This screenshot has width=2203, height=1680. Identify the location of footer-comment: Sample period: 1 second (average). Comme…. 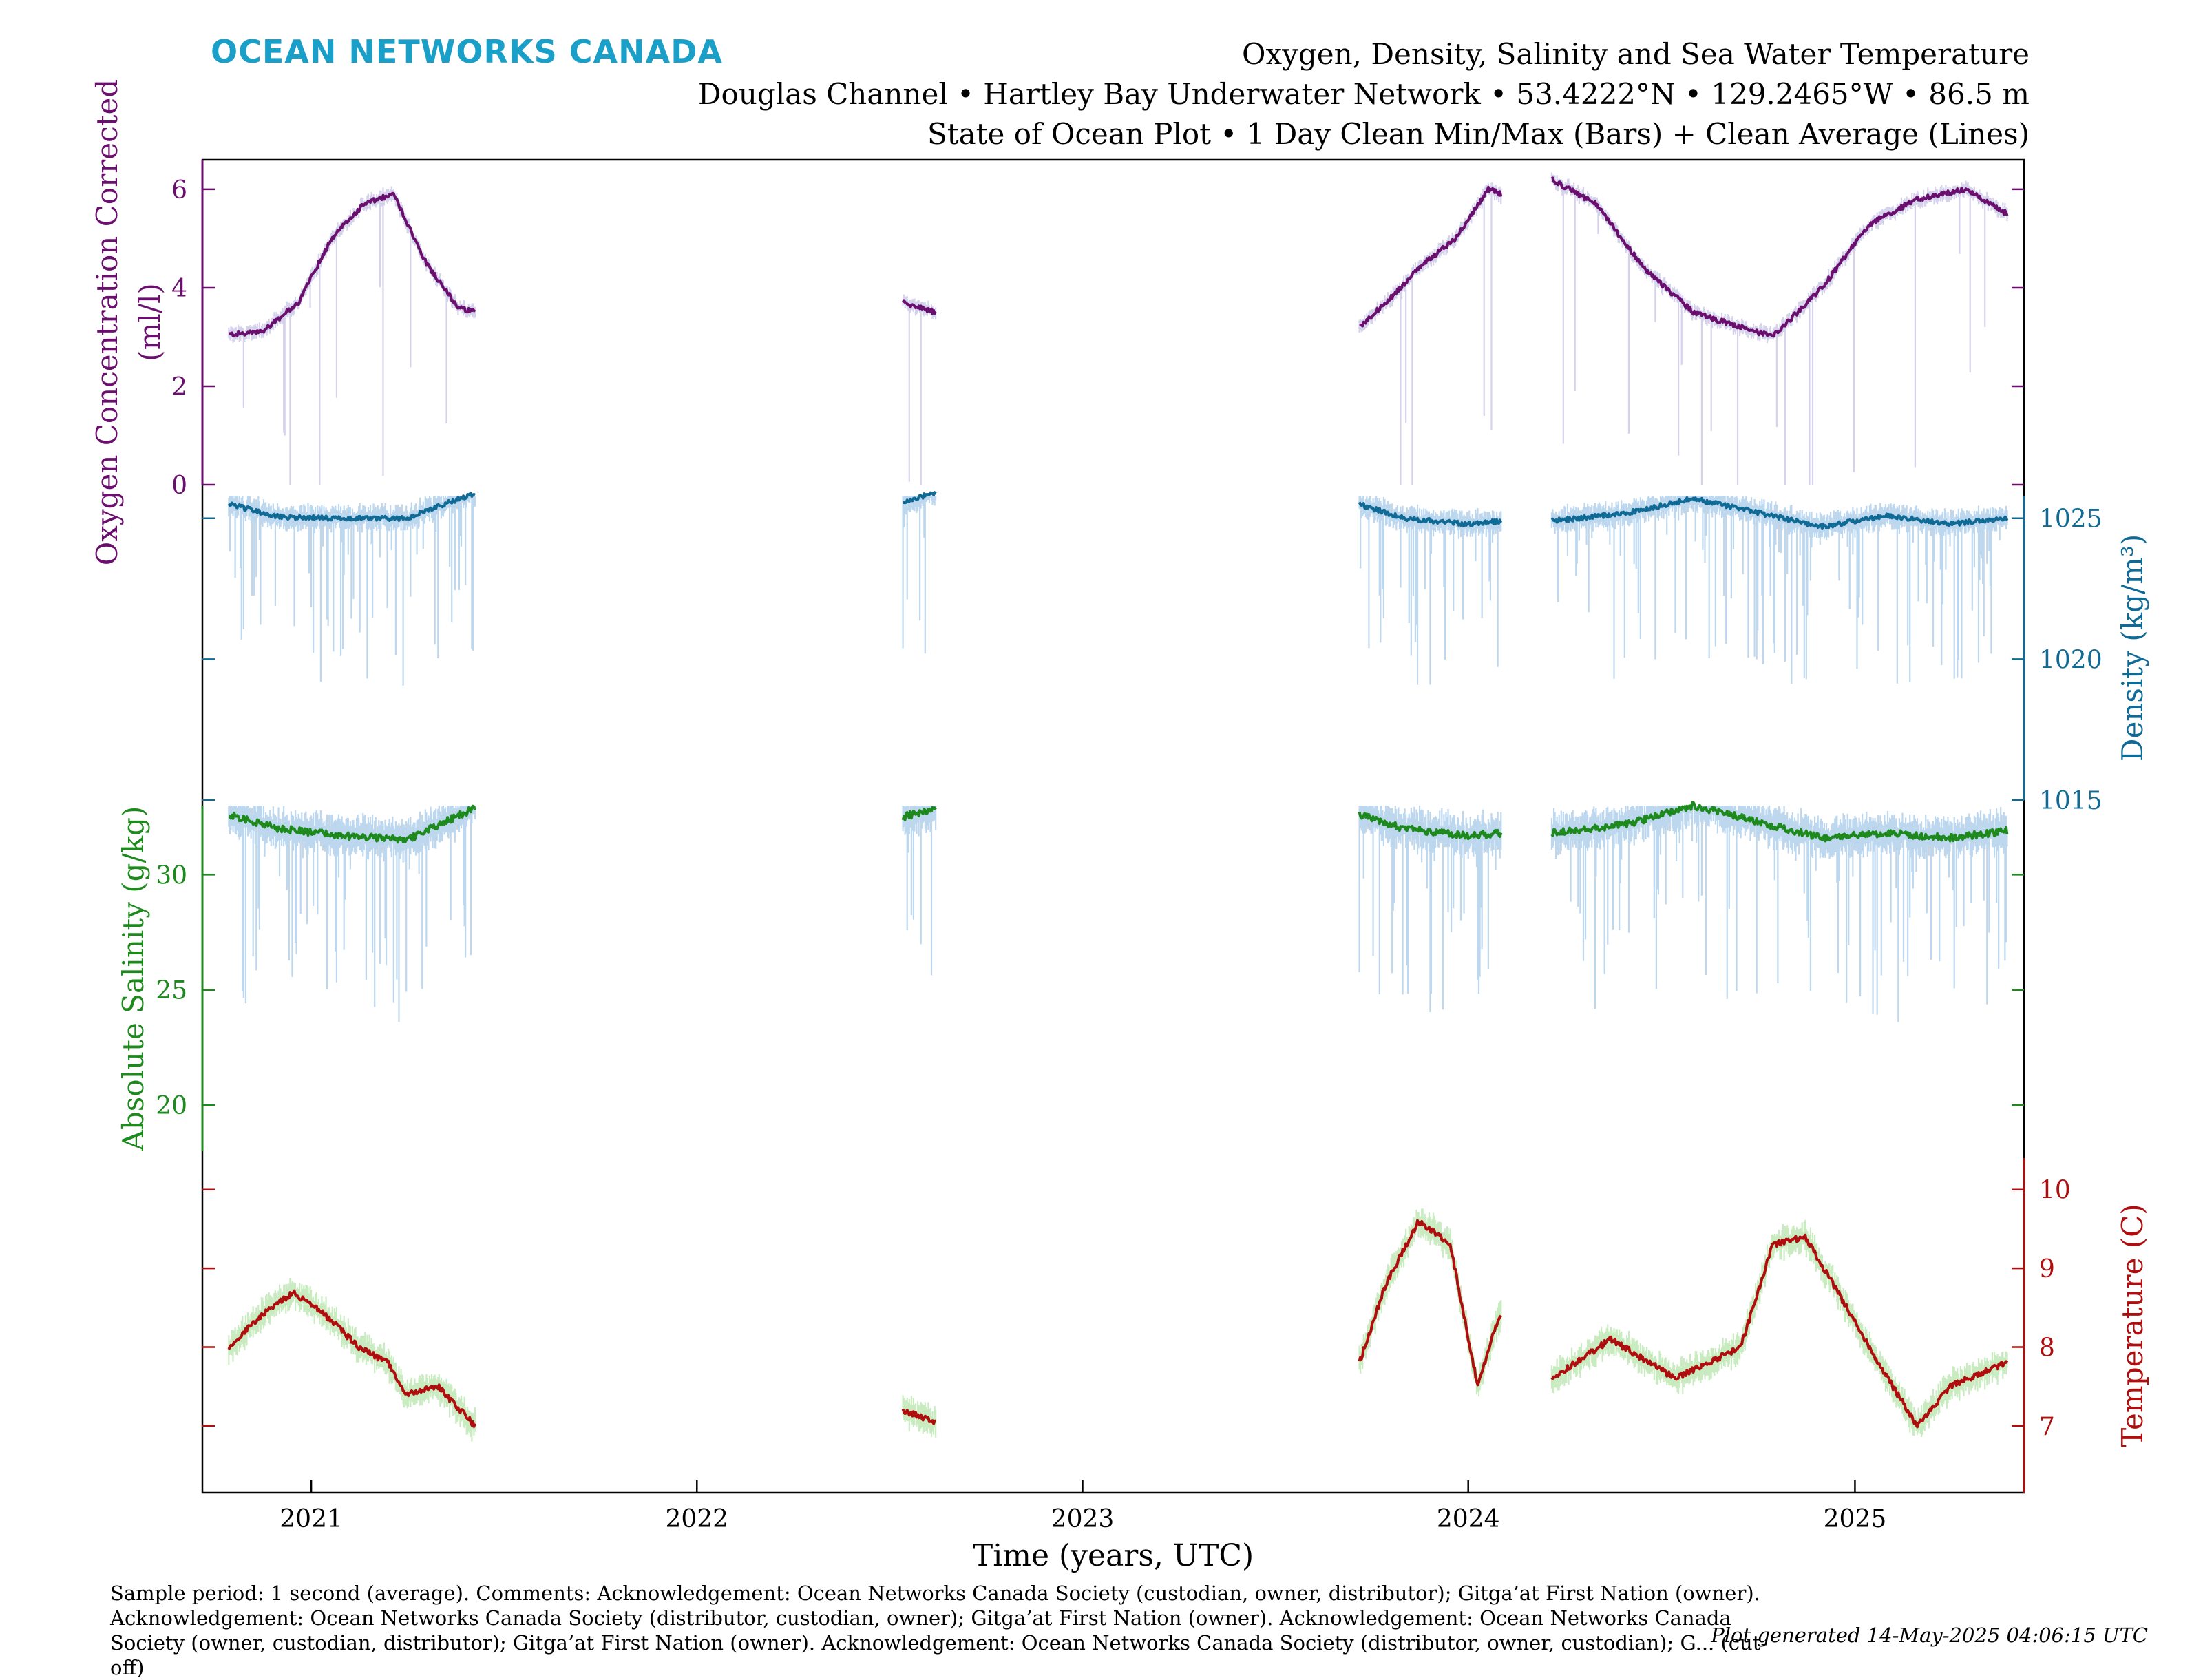
(939, 1630).